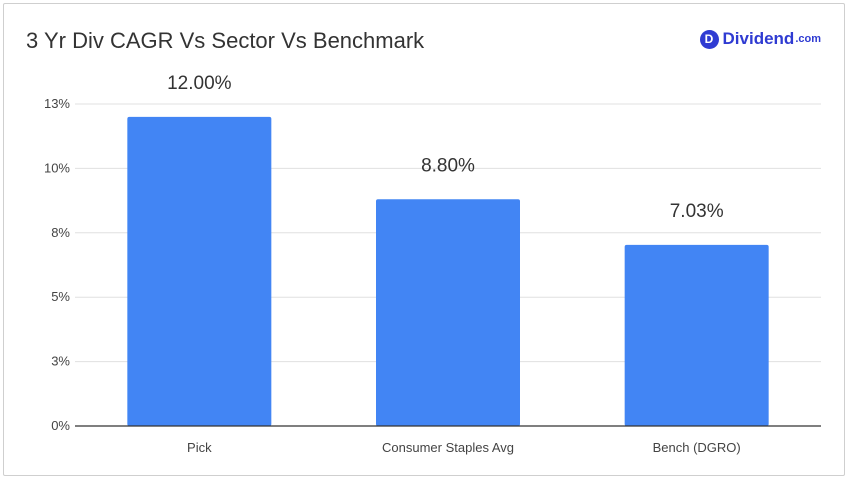  What do you see at coordinates (697, 211) in the screenshot?
I see `bar-value-label: 7.03%` at bounding box center [697, 211].